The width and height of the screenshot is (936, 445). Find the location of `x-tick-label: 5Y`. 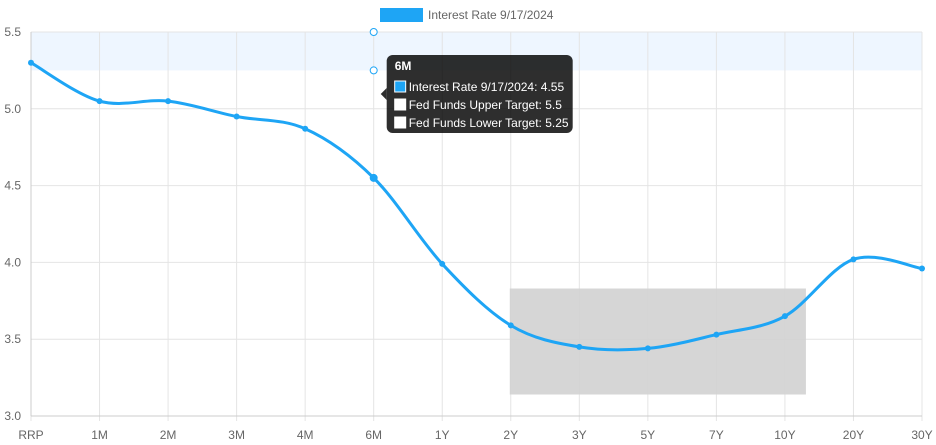

x-tick-label: 5Y is located at coordinates (648, 435).